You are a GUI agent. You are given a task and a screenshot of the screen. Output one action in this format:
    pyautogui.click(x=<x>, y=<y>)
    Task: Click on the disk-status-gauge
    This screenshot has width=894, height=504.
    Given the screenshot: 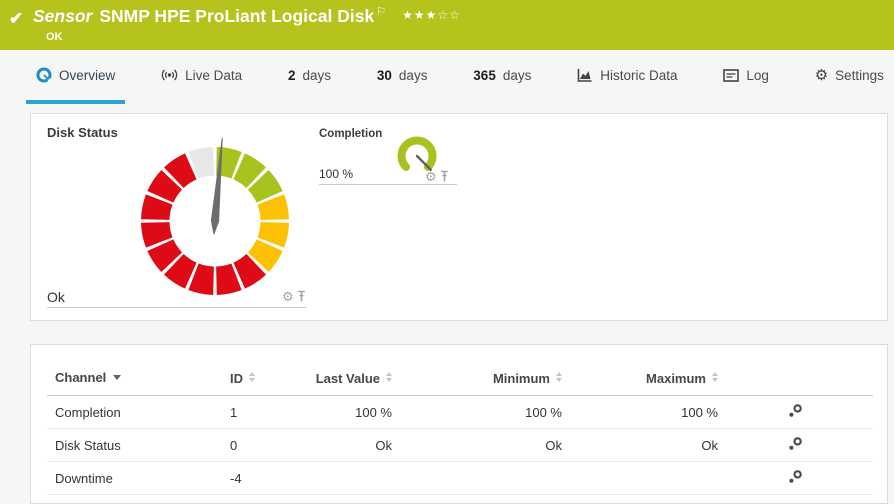 What is the action you would take?
    pyautogui.click(x=215, y=216)
    